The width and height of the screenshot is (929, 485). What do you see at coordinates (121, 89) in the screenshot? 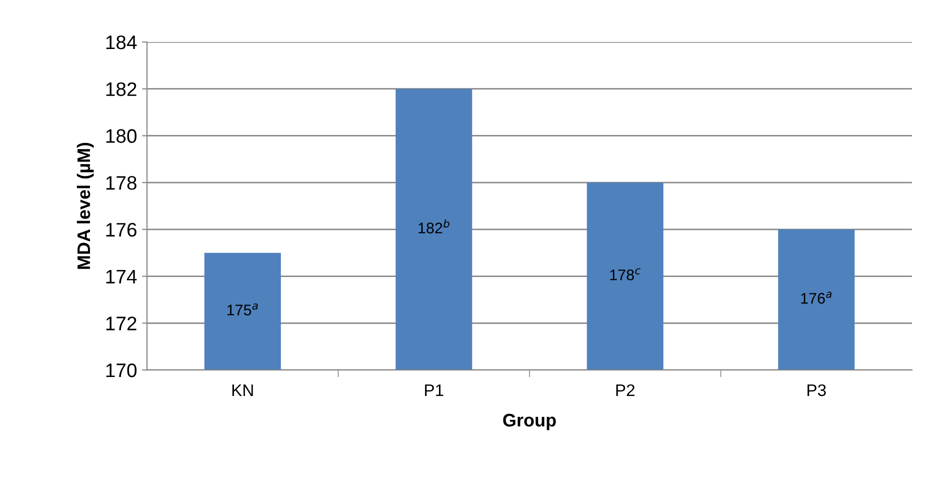
I see `y-tick-label: 182` at bounding box center [121, 89].